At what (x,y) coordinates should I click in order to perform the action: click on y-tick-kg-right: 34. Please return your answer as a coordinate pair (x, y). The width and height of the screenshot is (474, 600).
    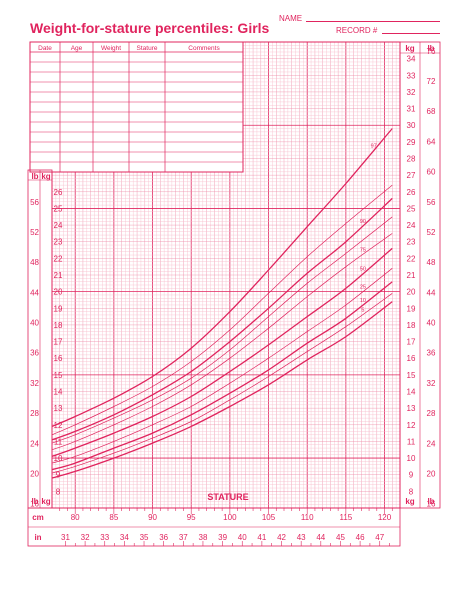
    Looking at the image, I should click on (411, 59).